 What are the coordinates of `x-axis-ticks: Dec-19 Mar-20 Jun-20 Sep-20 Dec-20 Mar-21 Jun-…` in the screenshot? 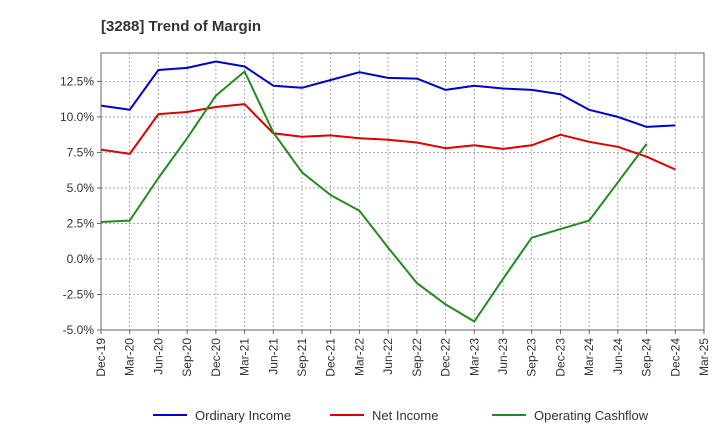 It's located at (402, 353).